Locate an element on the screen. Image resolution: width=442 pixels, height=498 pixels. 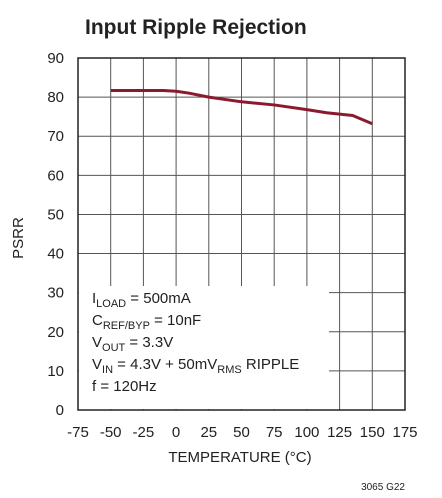
annotation-subscript: LOAD is located at coordinates (111, 304).